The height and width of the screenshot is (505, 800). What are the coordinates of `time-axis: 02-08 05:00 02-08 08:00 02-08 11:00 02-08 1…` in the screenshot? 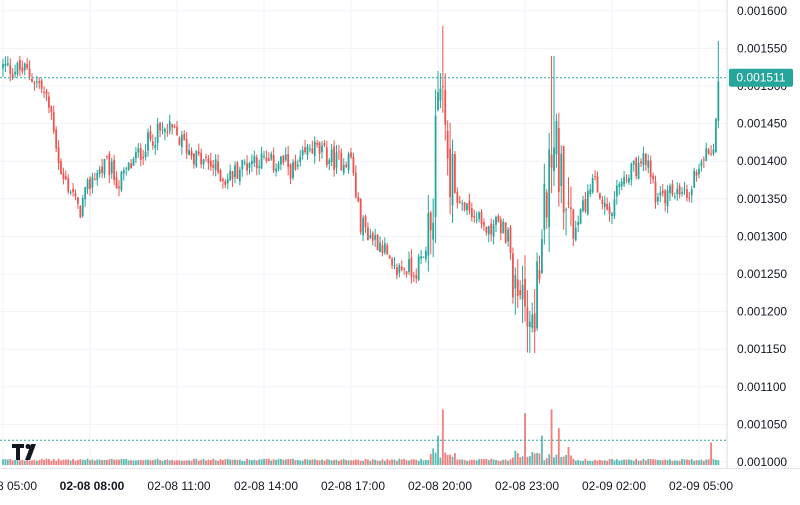 It's located at (400, 481).